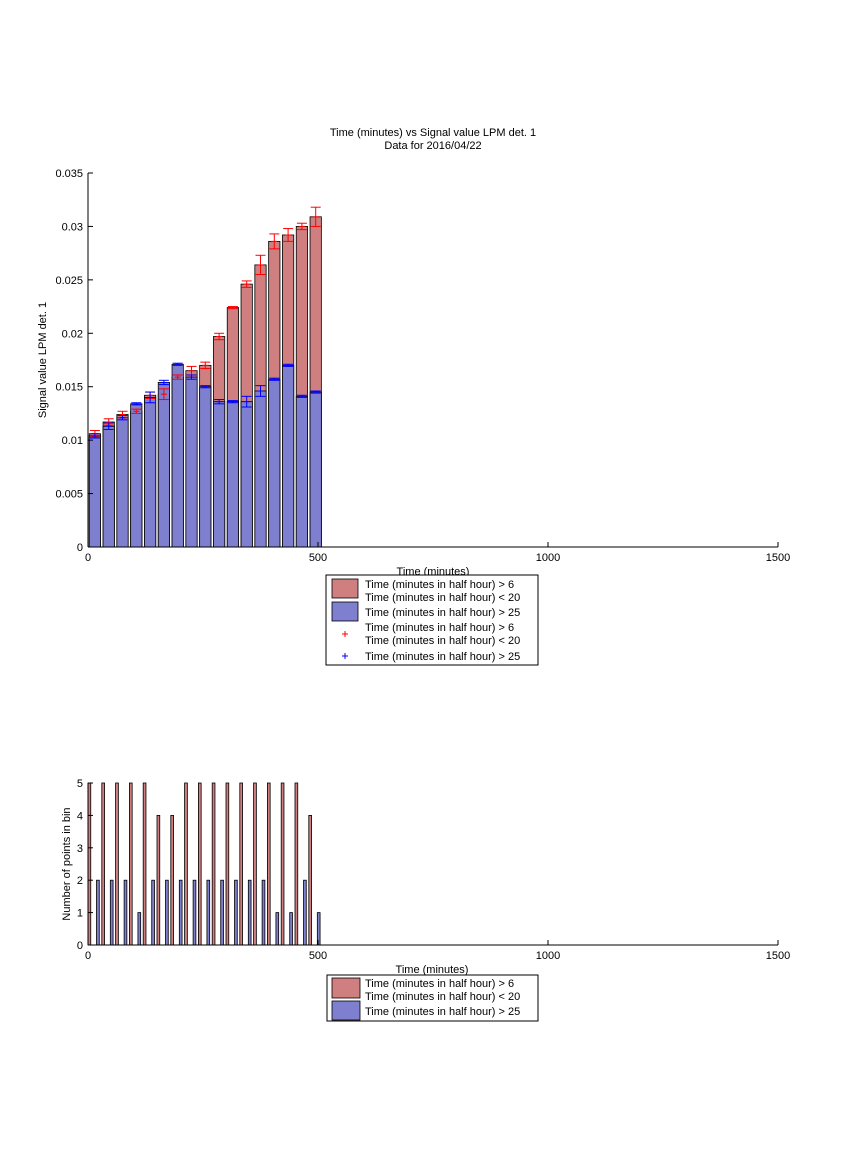  I want to click on chart2-legend-label-red-line2: Time (minutes in half hour) < 20, so click(442, 997).